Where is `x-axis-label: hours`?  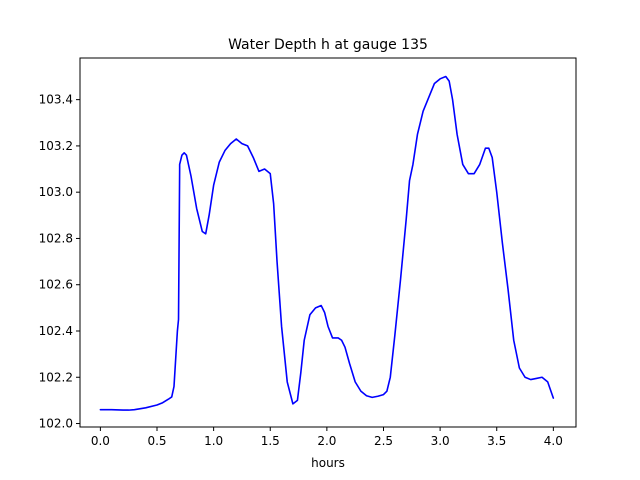 x-axis-label: hours is located at coordinates (328, 463).